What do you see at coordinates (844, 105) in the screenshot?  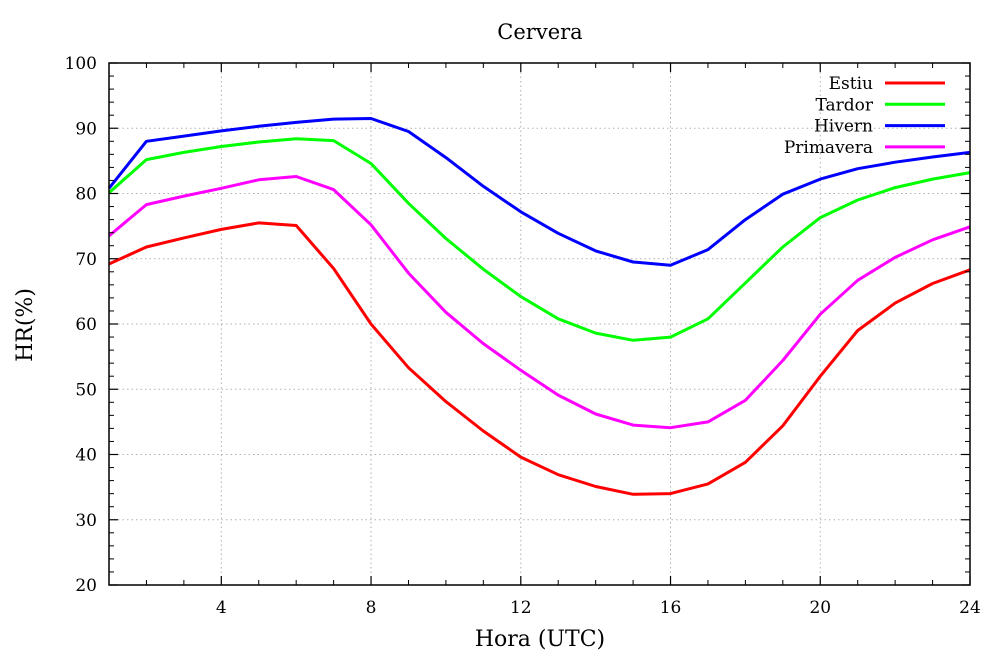 I see `legend-label: Tardor` at bounding box center [844, 105].